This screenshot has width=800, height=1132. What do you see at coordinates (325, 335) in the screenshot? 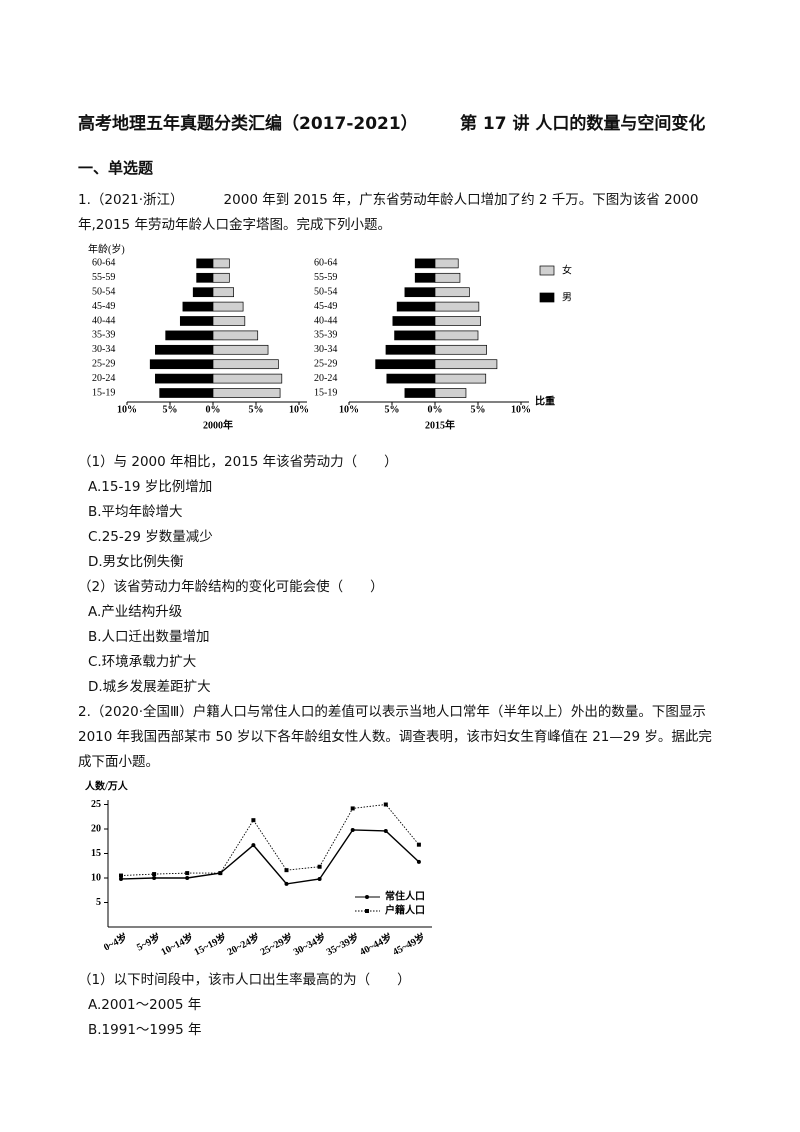
I see `category-label: 35-39` at bounding box center [325, 335].